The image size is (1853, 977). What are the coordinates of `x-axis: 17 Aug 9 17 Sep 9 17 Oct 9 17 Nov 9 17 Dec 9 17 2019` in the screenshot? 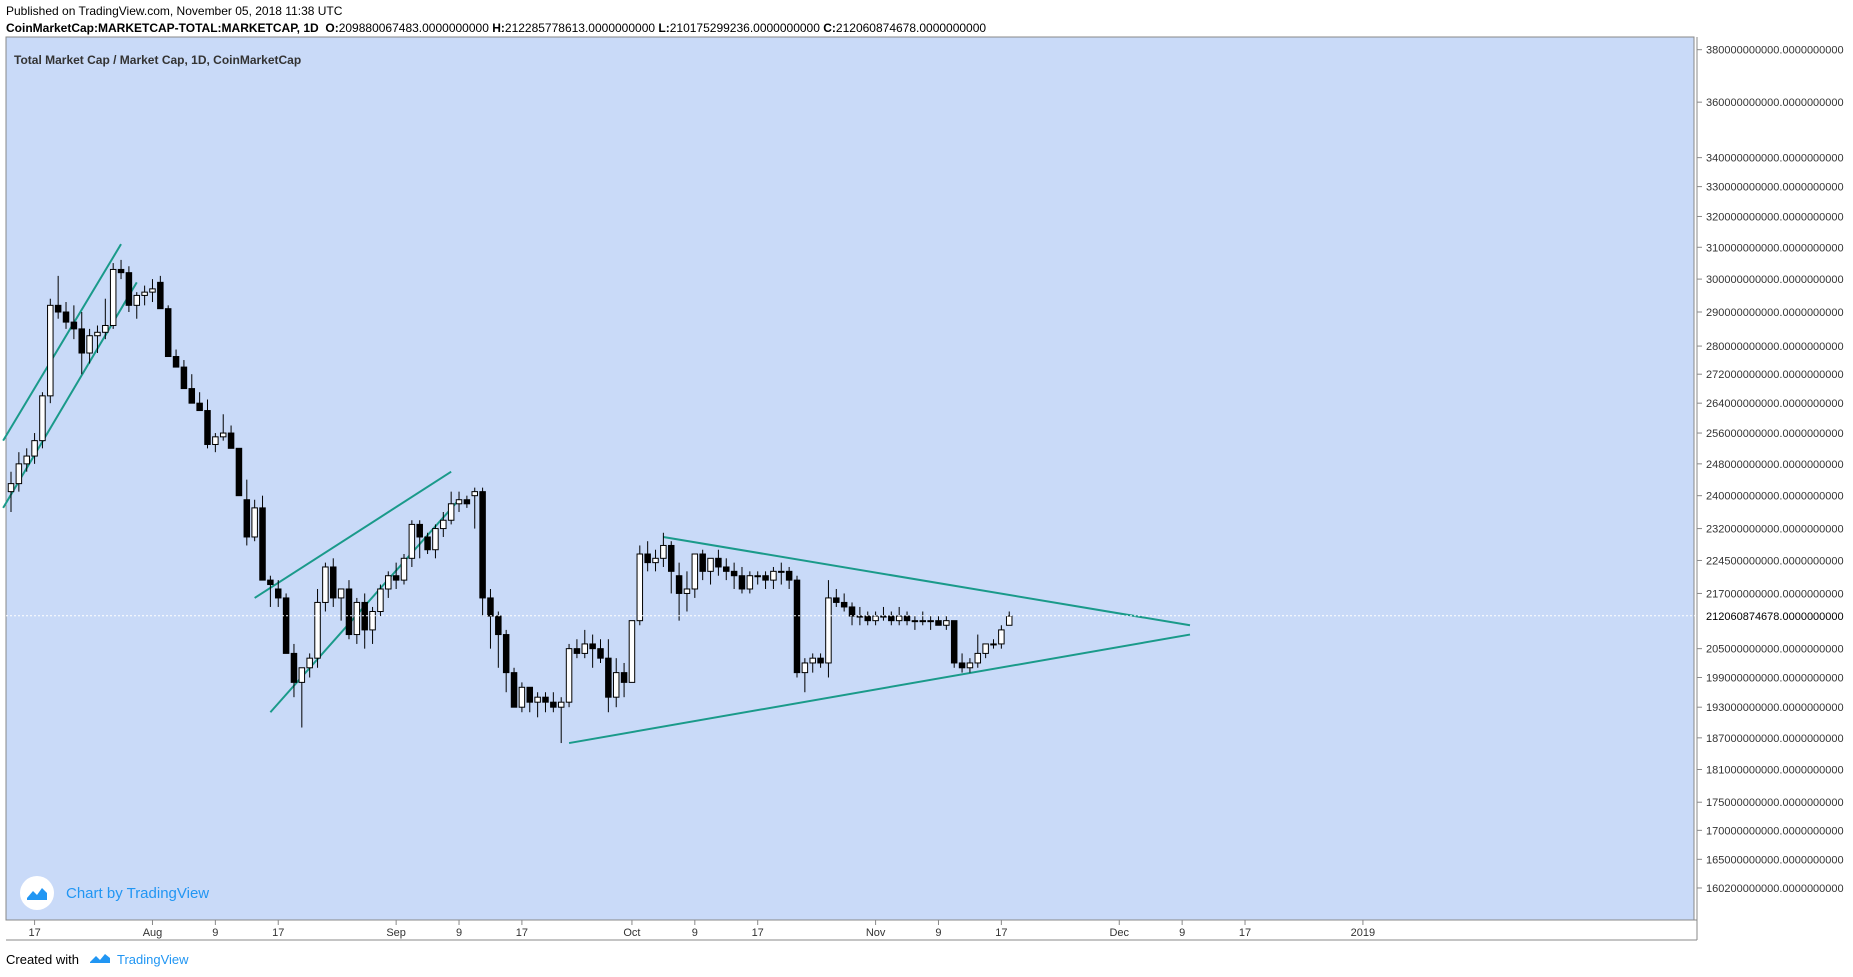 It's located at (701, 929).